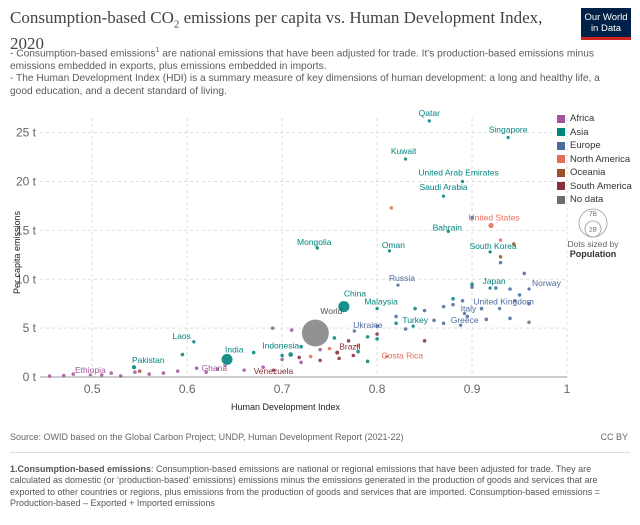 The height and width of the screenshot is (525, 640). Describe the element at coordinates (448, 231) in the screenshot. I see `data-point-bahrain` at that location.